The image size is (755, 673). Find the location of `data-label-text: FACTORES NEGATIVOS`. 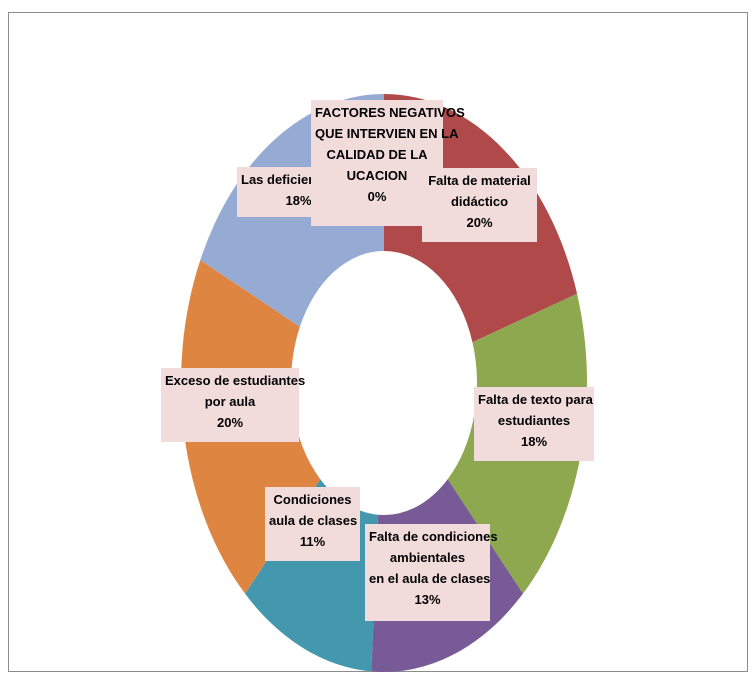

data-label-text: FACTORES NEGATIVOS is located at coordinates (390, 112).